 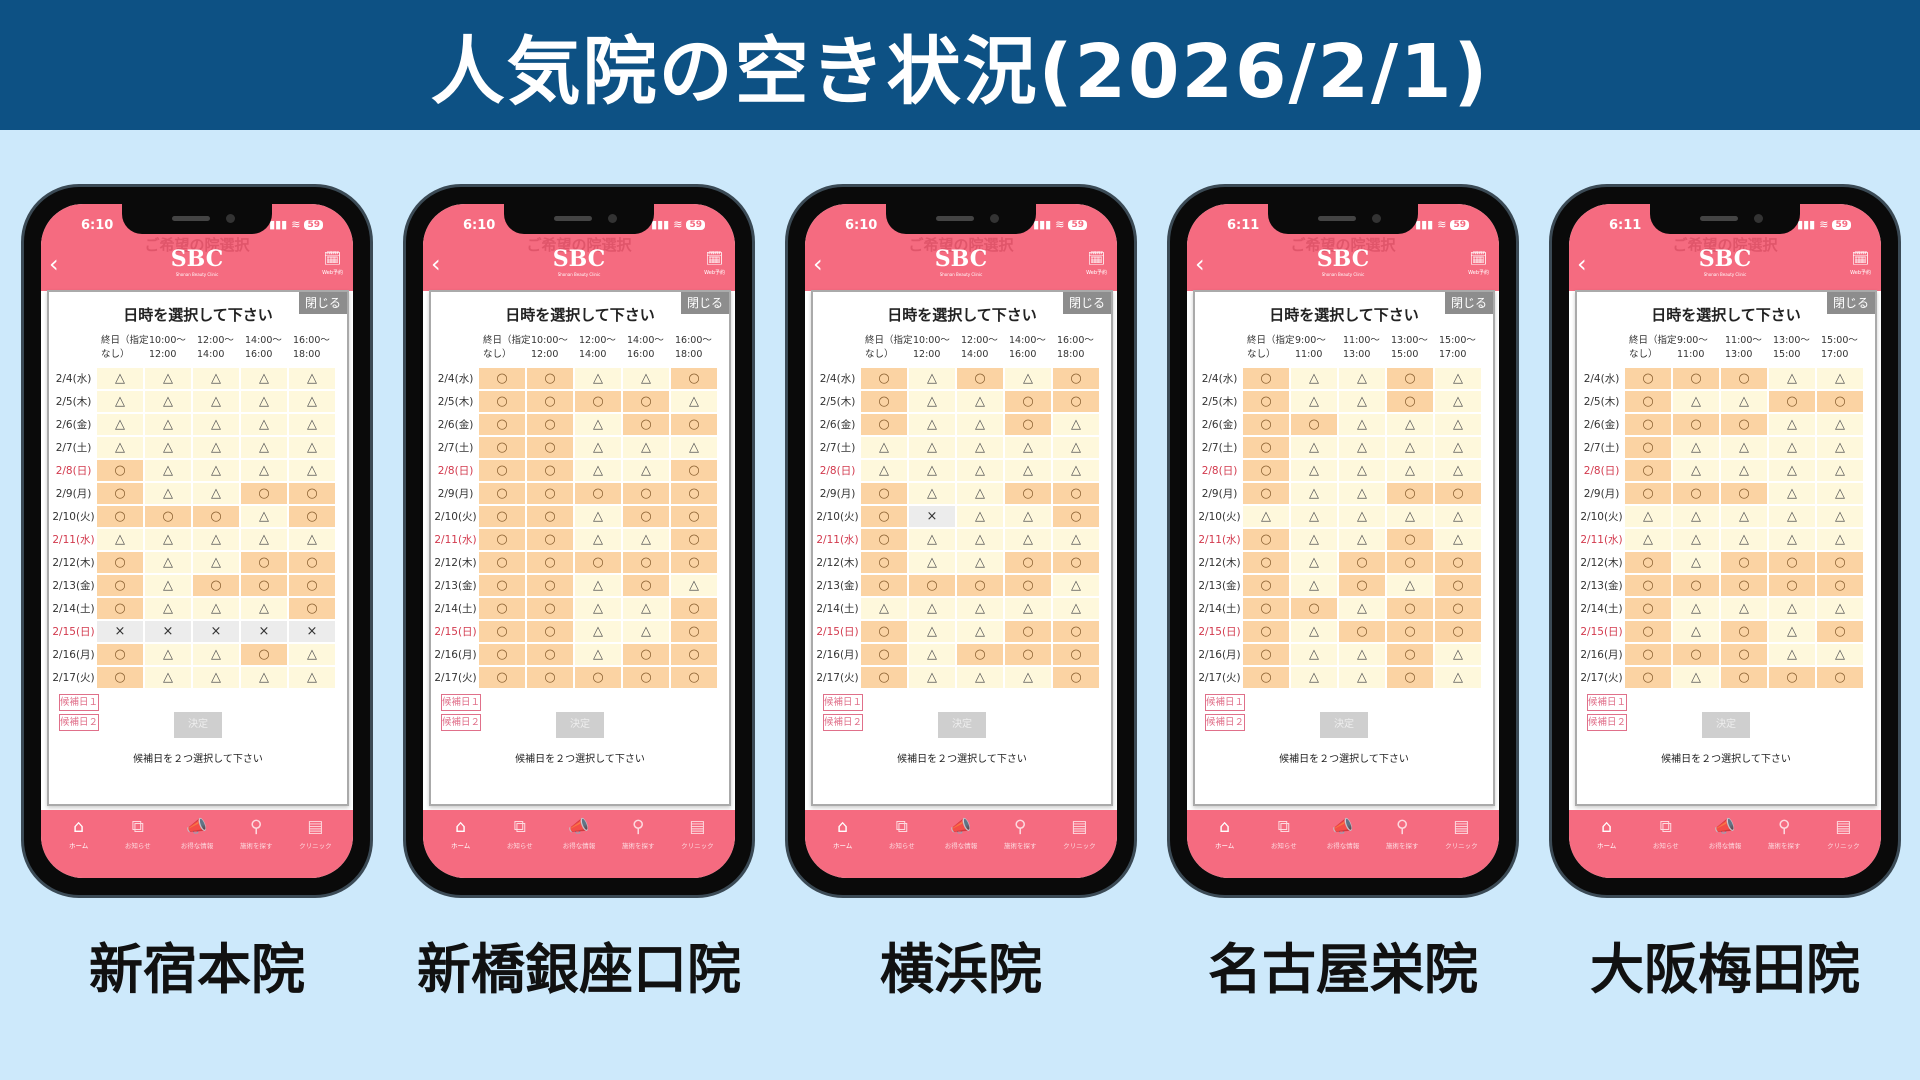 What do you see at coordinates (1087, 303) in the screenshot?
I see `close-button: 閉じる` at bounding box center [1087, 303].